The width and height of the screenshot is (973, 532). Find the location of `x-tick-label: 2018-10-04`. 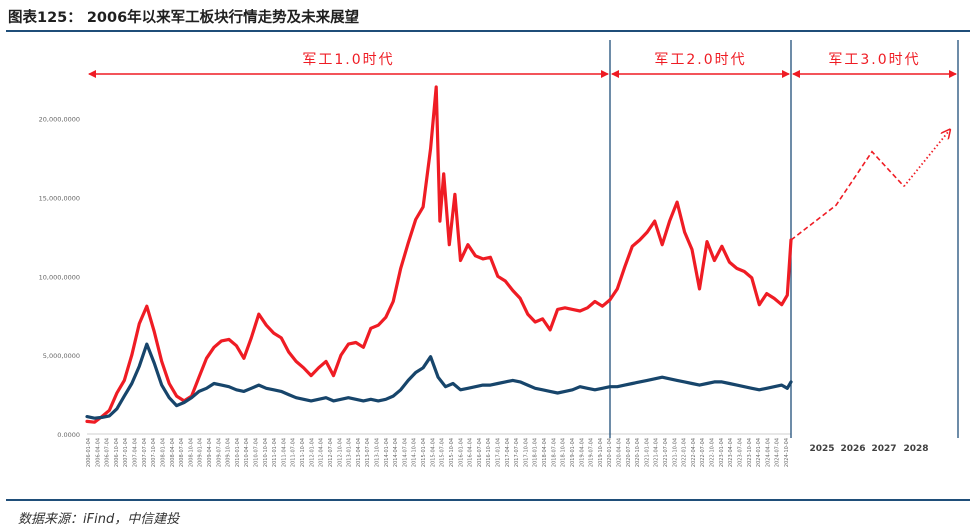

x-tick-label: 2018-10-04 is located at coordinates (564, 452).